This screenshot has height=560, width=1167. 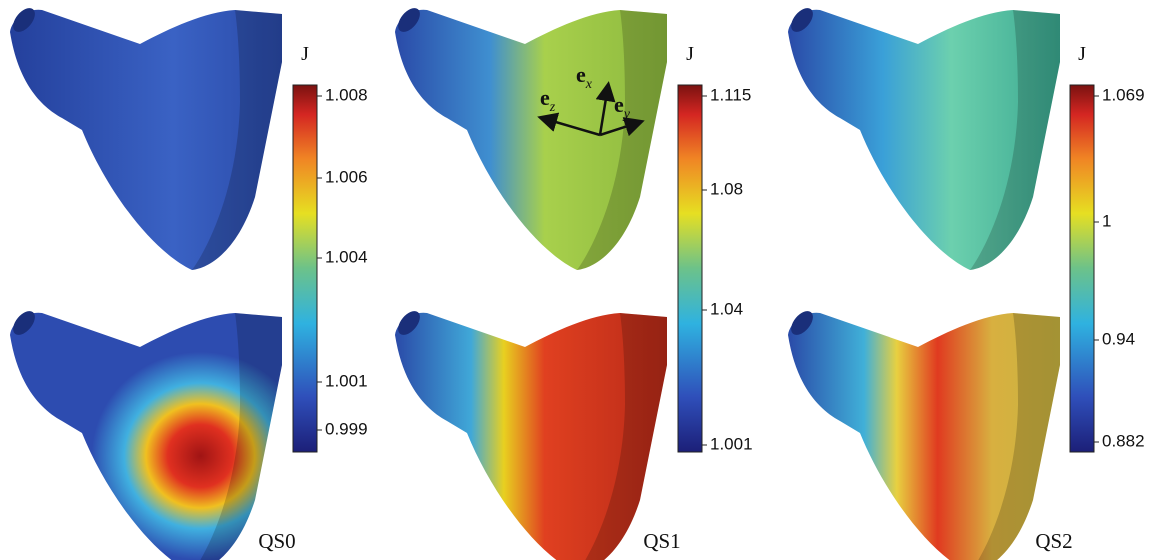 I want to click on tick-label: 0.882, so click(x=1123, y=440).